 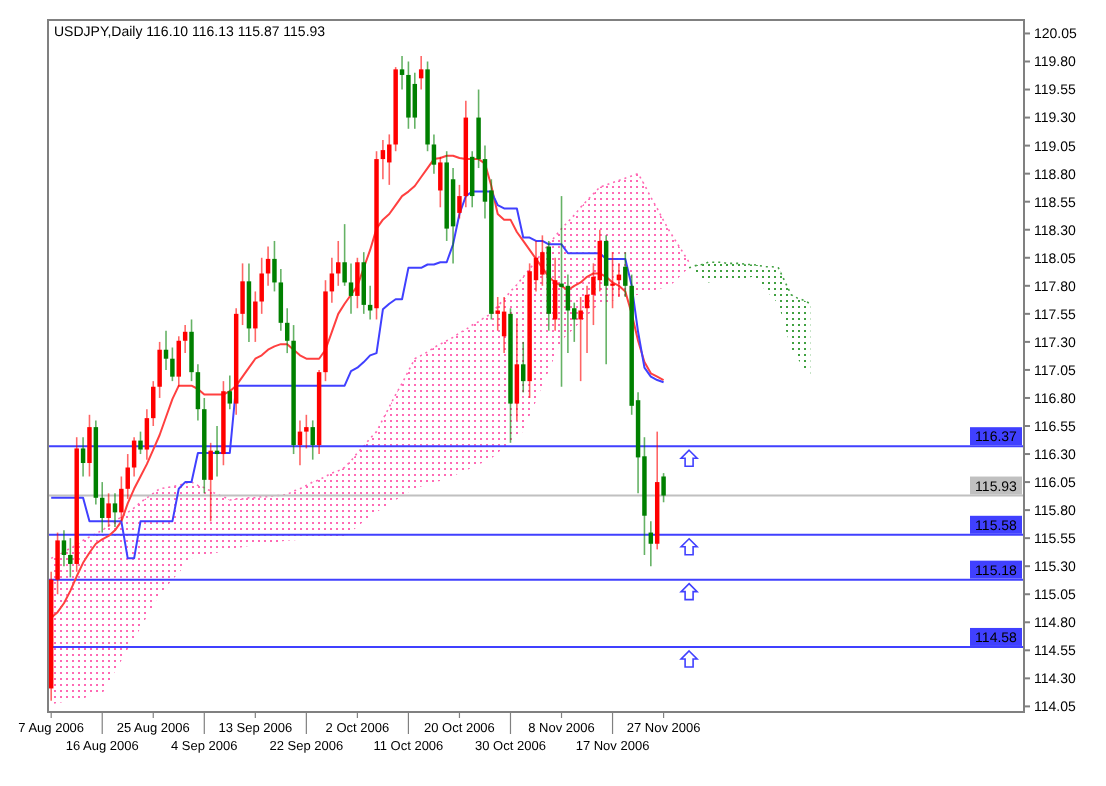 What do you see at coordinates (750, 283) in the screenshot?
I see `line-series` at bounding box center [750, 283].